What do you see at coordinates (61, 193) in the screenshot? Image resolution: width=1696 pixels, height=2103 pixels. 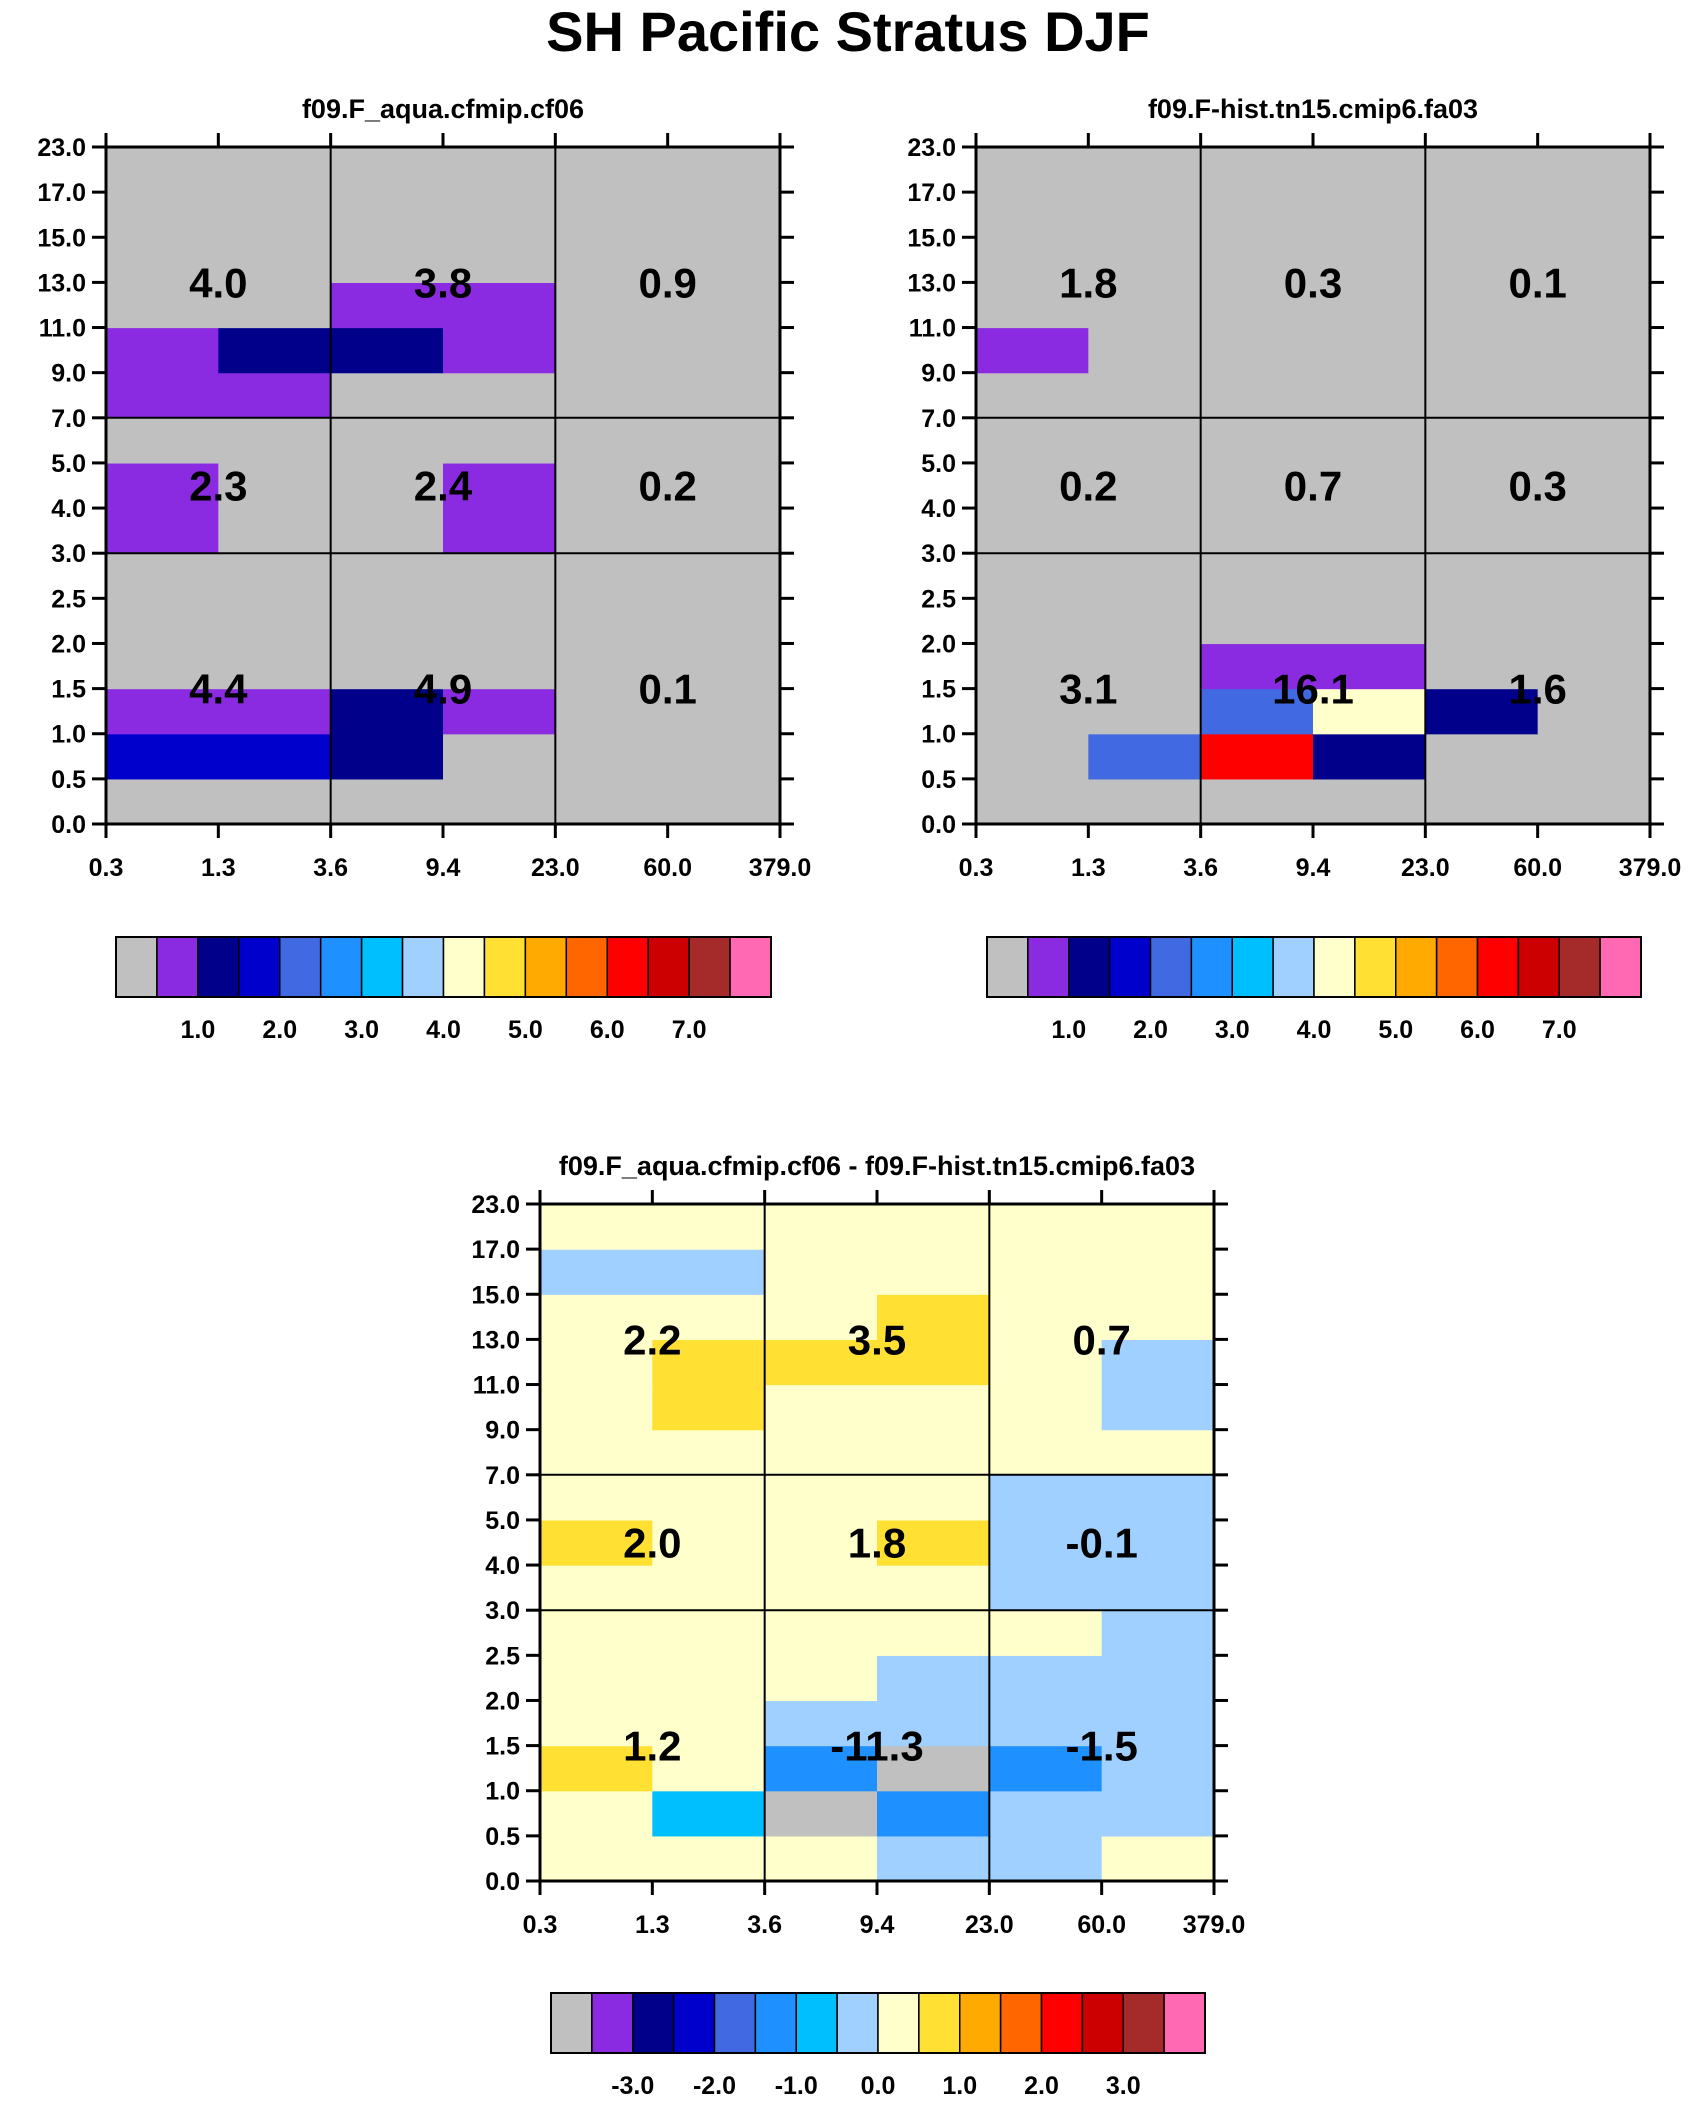 I see `y-tick-label: 17.0` at bounding box center [61, 193].